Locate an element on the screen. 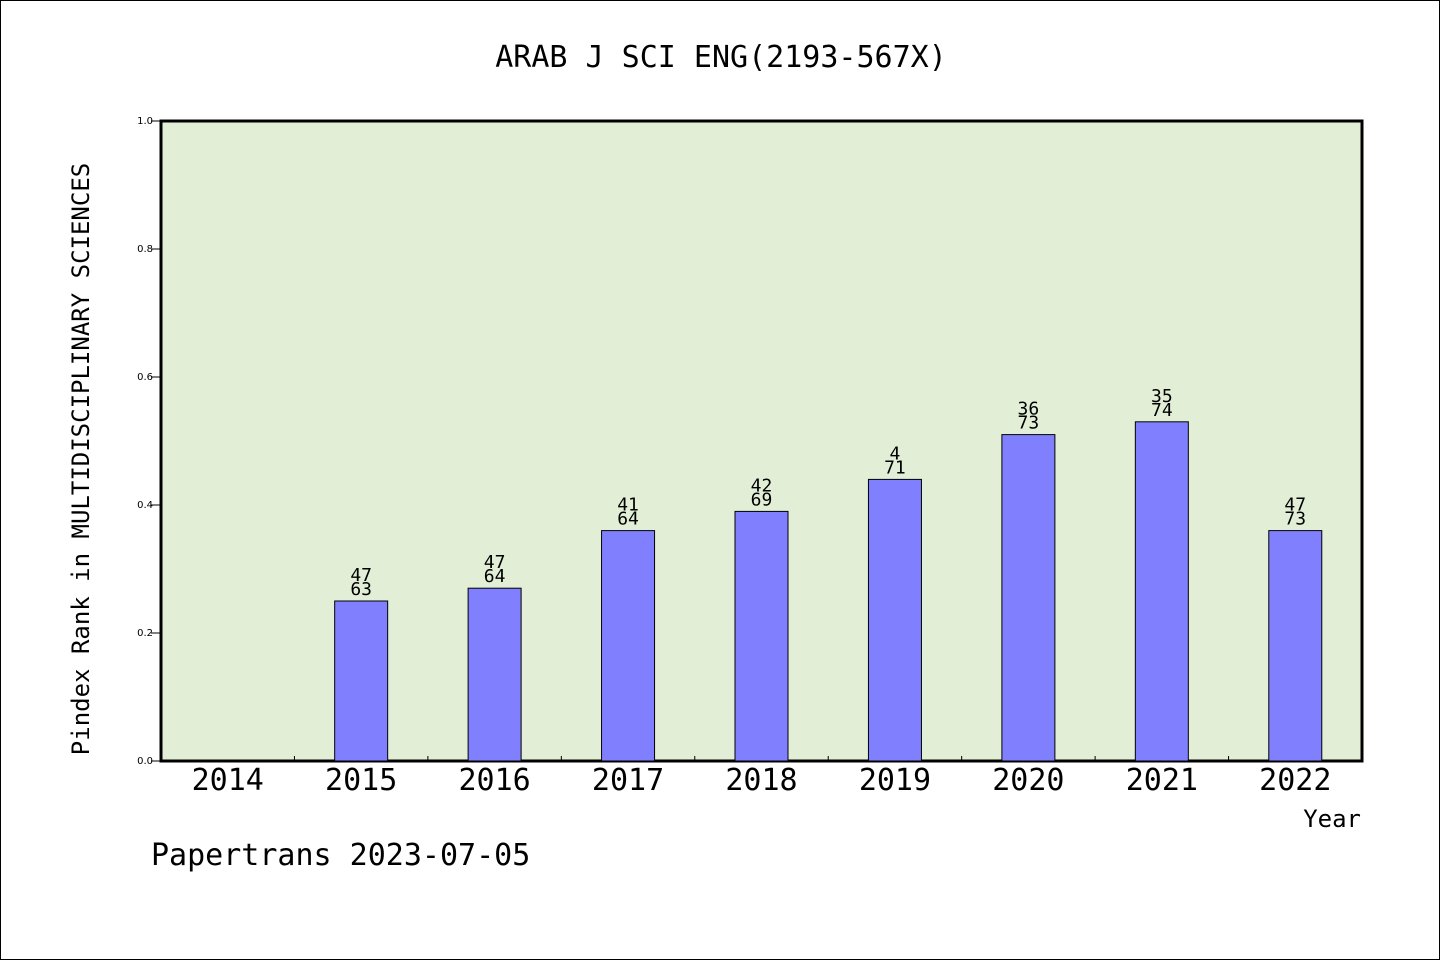 The width and height of the screenshot is (1440, 961). bar-label-denominator: 69 is located at coordinates (762, 499).